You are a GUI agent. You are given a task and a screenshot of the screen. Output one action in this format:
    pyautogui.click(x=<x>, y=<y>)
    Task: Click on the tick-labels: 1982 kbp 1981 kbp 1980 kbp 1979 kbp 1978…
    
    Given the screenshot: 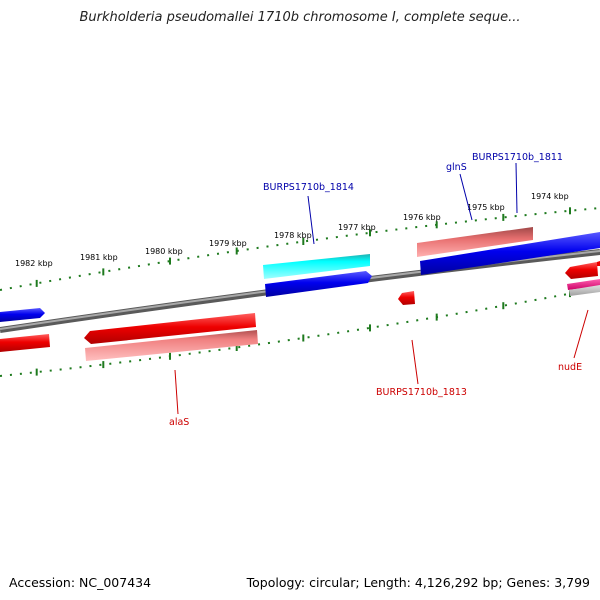 What is the action you would take?
    pyautogui.click(x=292, y=230)
    